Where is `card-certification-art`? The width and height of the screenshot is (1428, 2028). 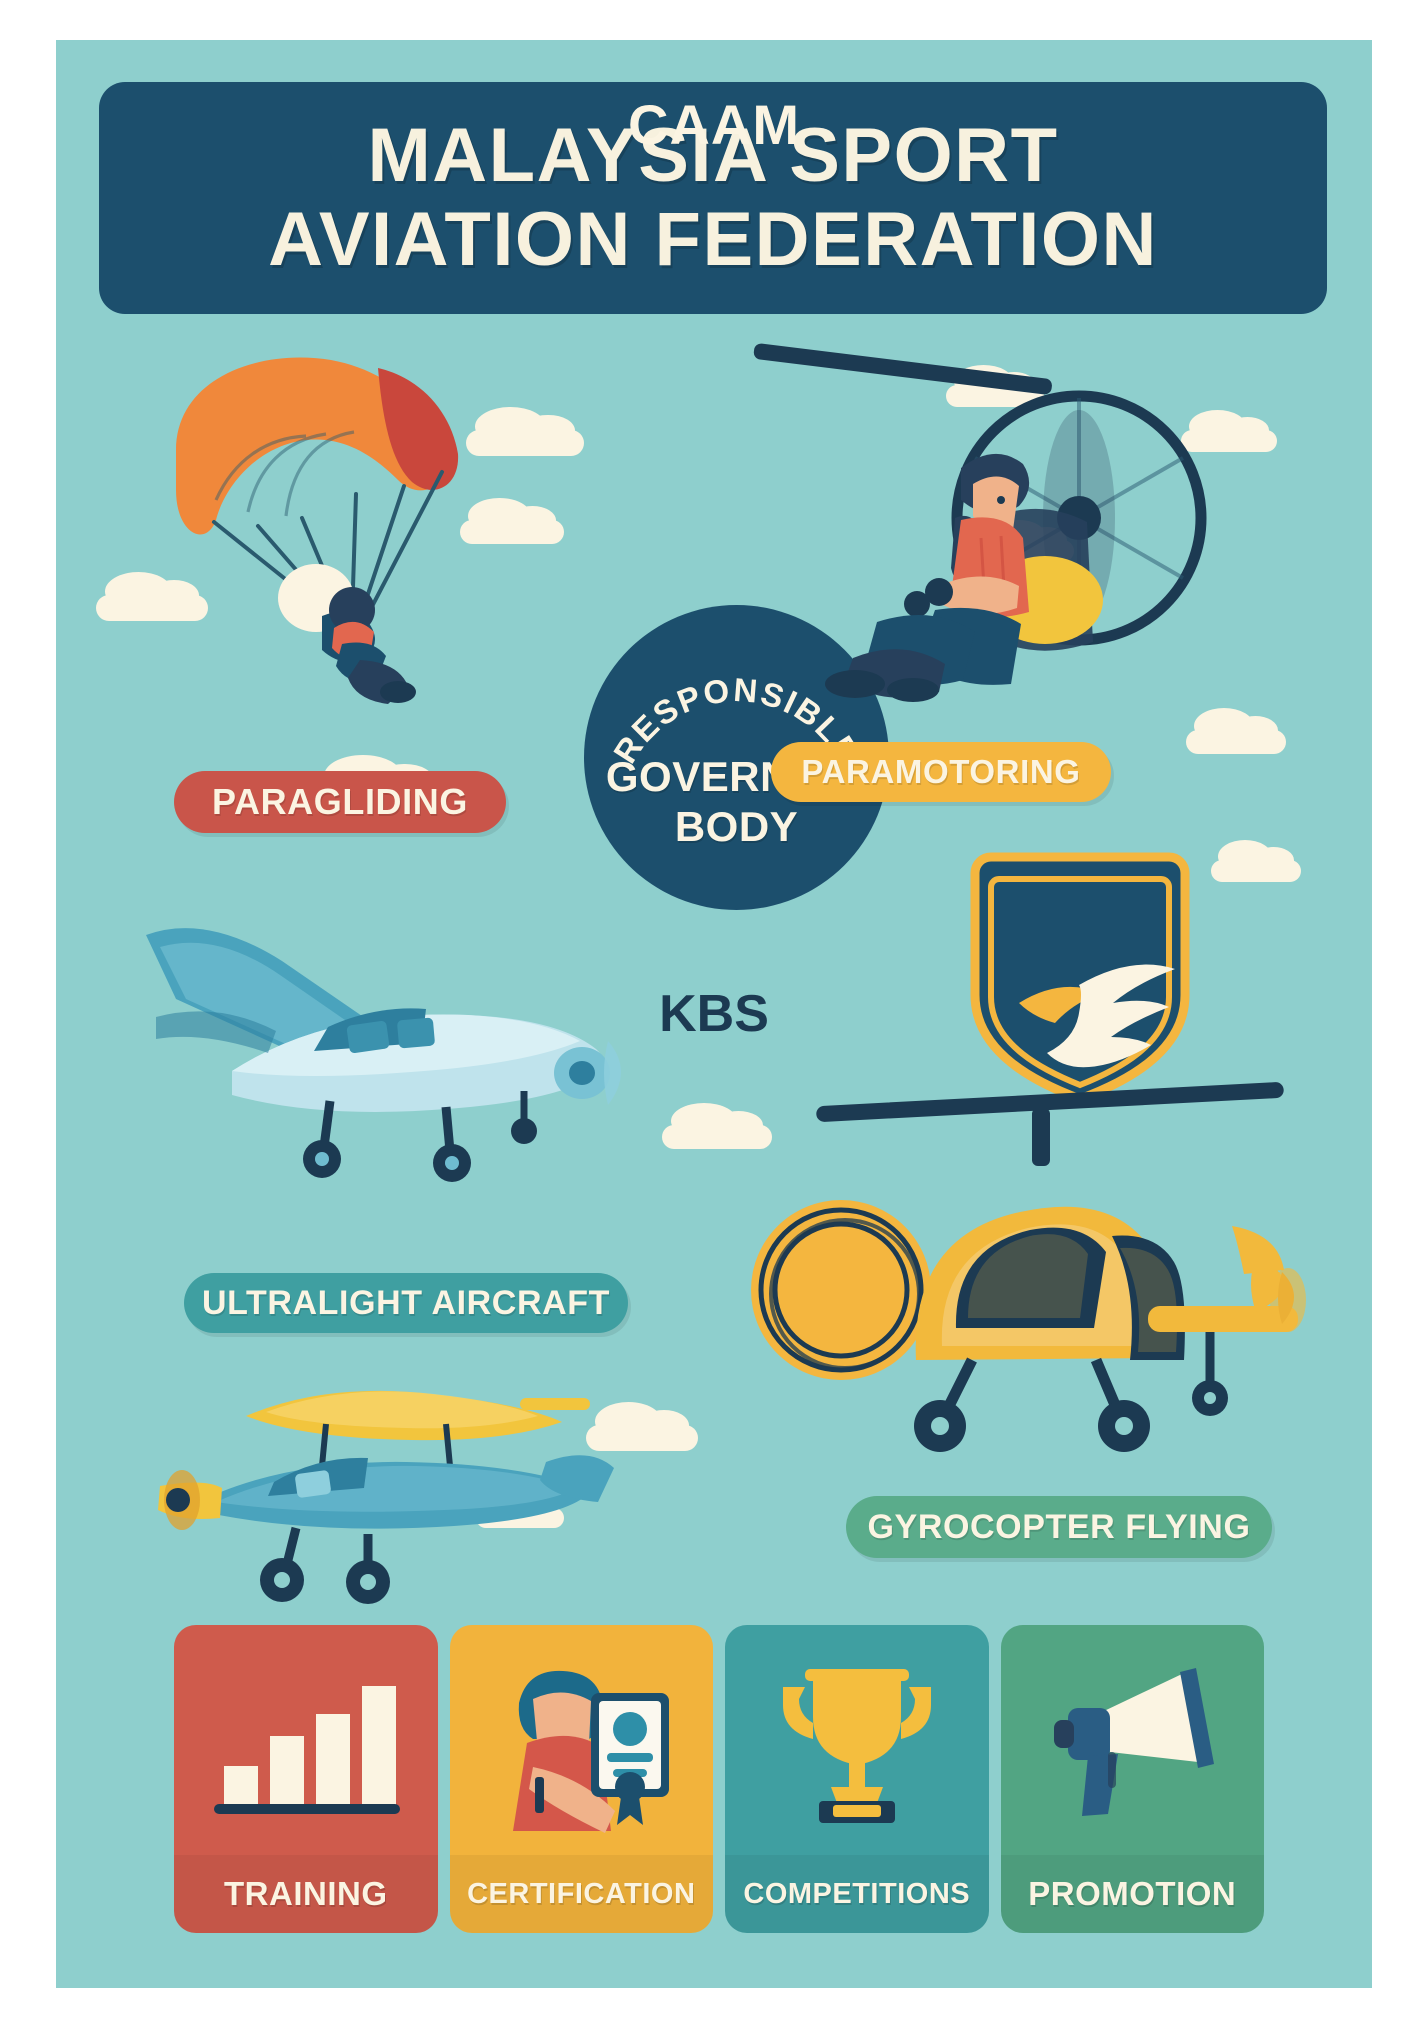
card-certification-art is located at coordinates (582, 1740).